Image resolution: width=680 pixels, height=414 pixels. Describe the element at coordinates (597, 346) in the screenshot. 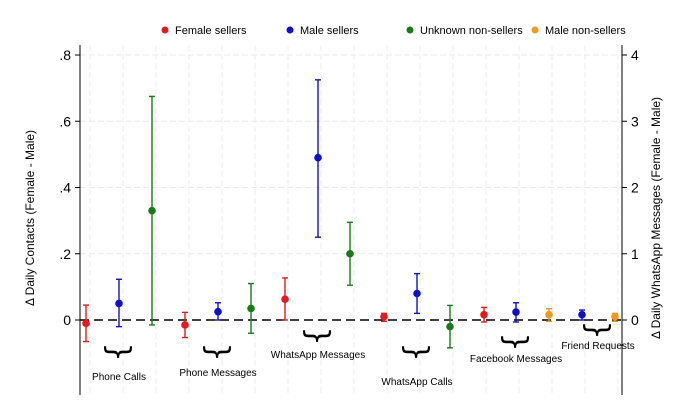

I see `group-label: Friend Requests` at that location.